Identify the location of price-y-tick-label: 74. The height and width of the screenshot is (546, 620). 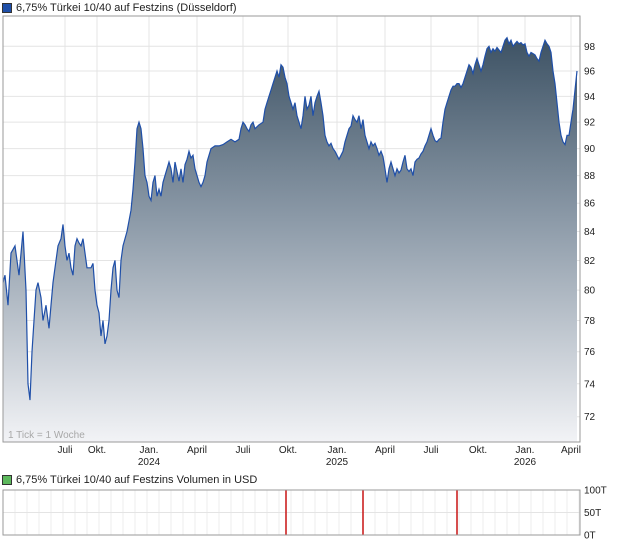
(590, 384).